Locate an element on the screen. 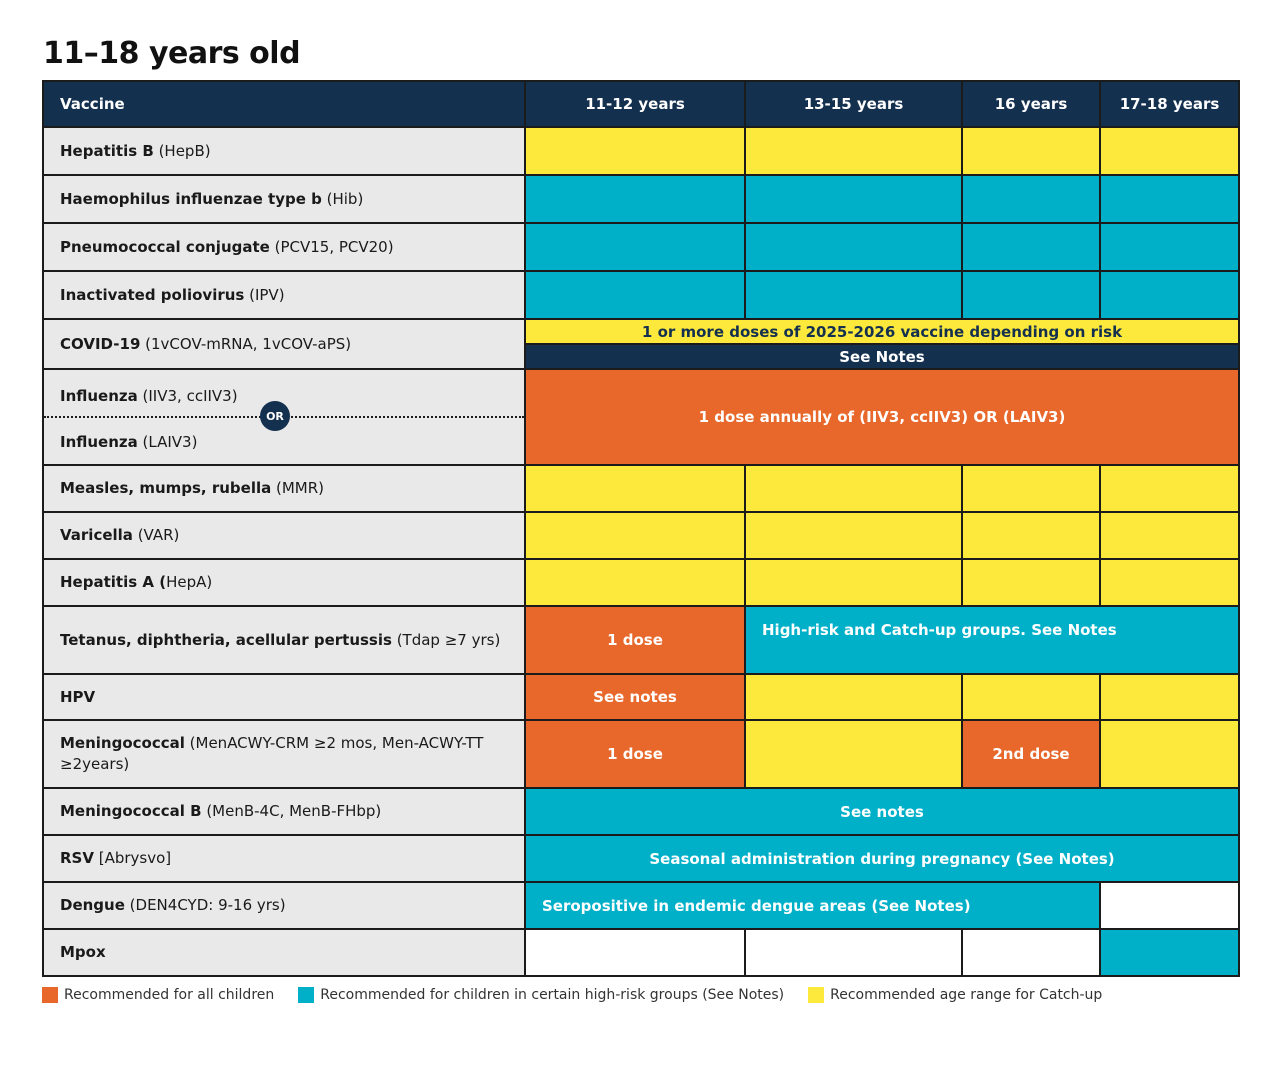  vaccine-name-cell: Measles, mumps, rubella (MMR) is located at coordinates (284, 488).